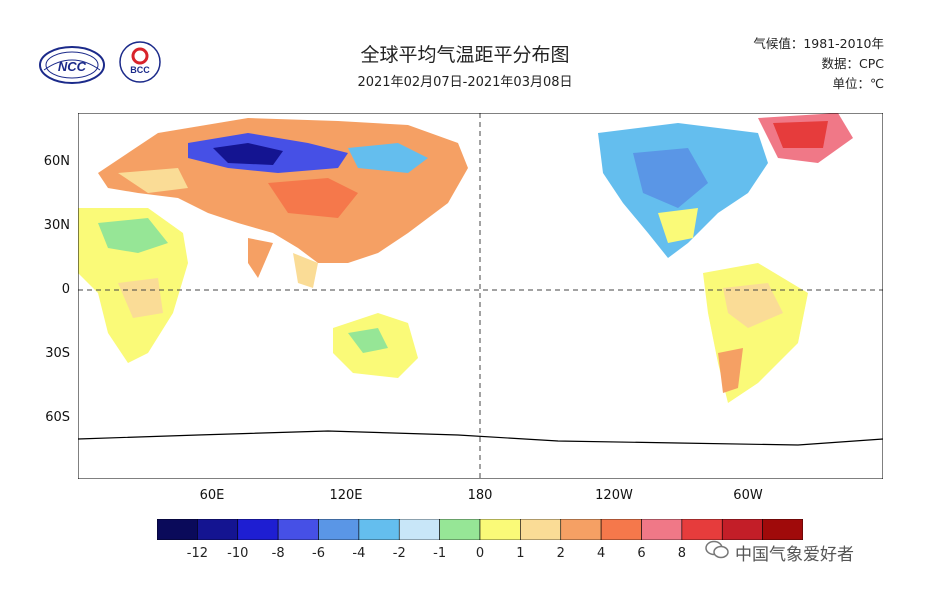 This screenshot has width=930, height=594. I want to click on watermark: 中国气象爱好者, so click(779, 552).